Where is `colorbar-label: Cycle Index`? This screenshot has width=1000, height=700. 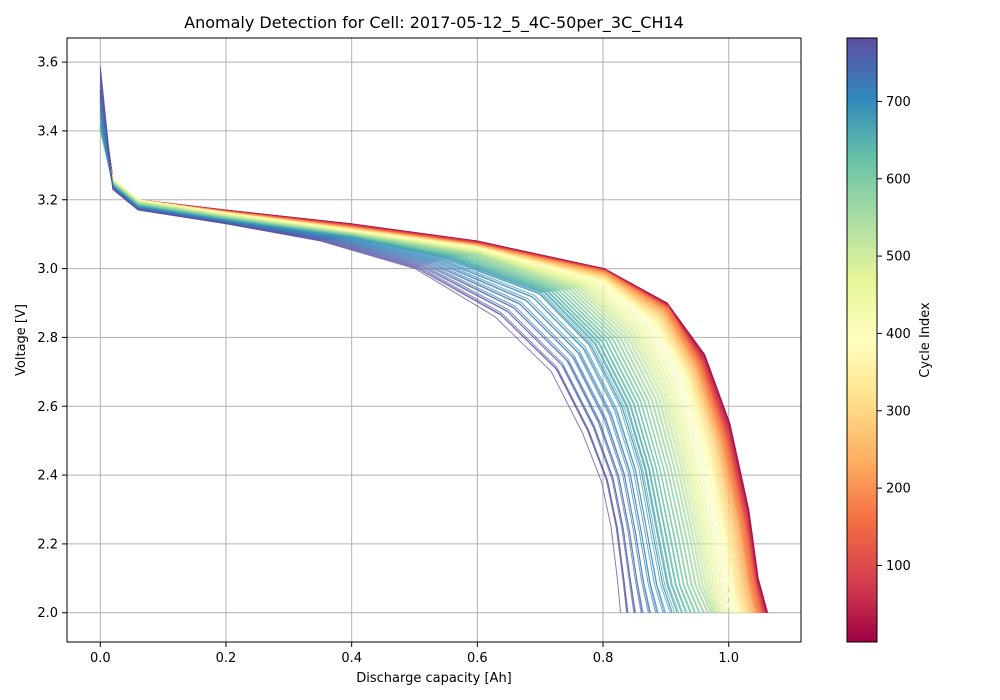
colorbar-label: Cycle Index is located at coordinates (925, 340).